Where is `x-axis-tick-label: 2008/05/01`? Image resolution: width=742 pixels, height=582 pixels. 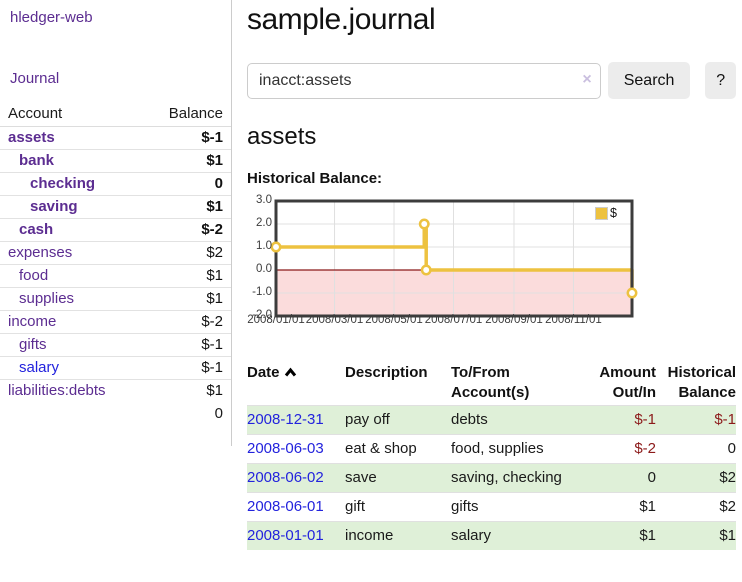 x-axis-tick-label: 2008/05/01 is located at coordinates (394, 320).